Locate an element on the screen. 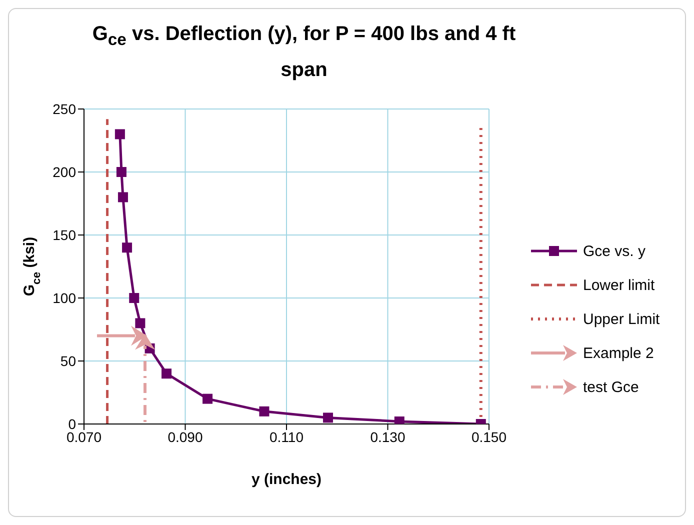  legend-label: Upper Limit is located at coordinates (621, 319).